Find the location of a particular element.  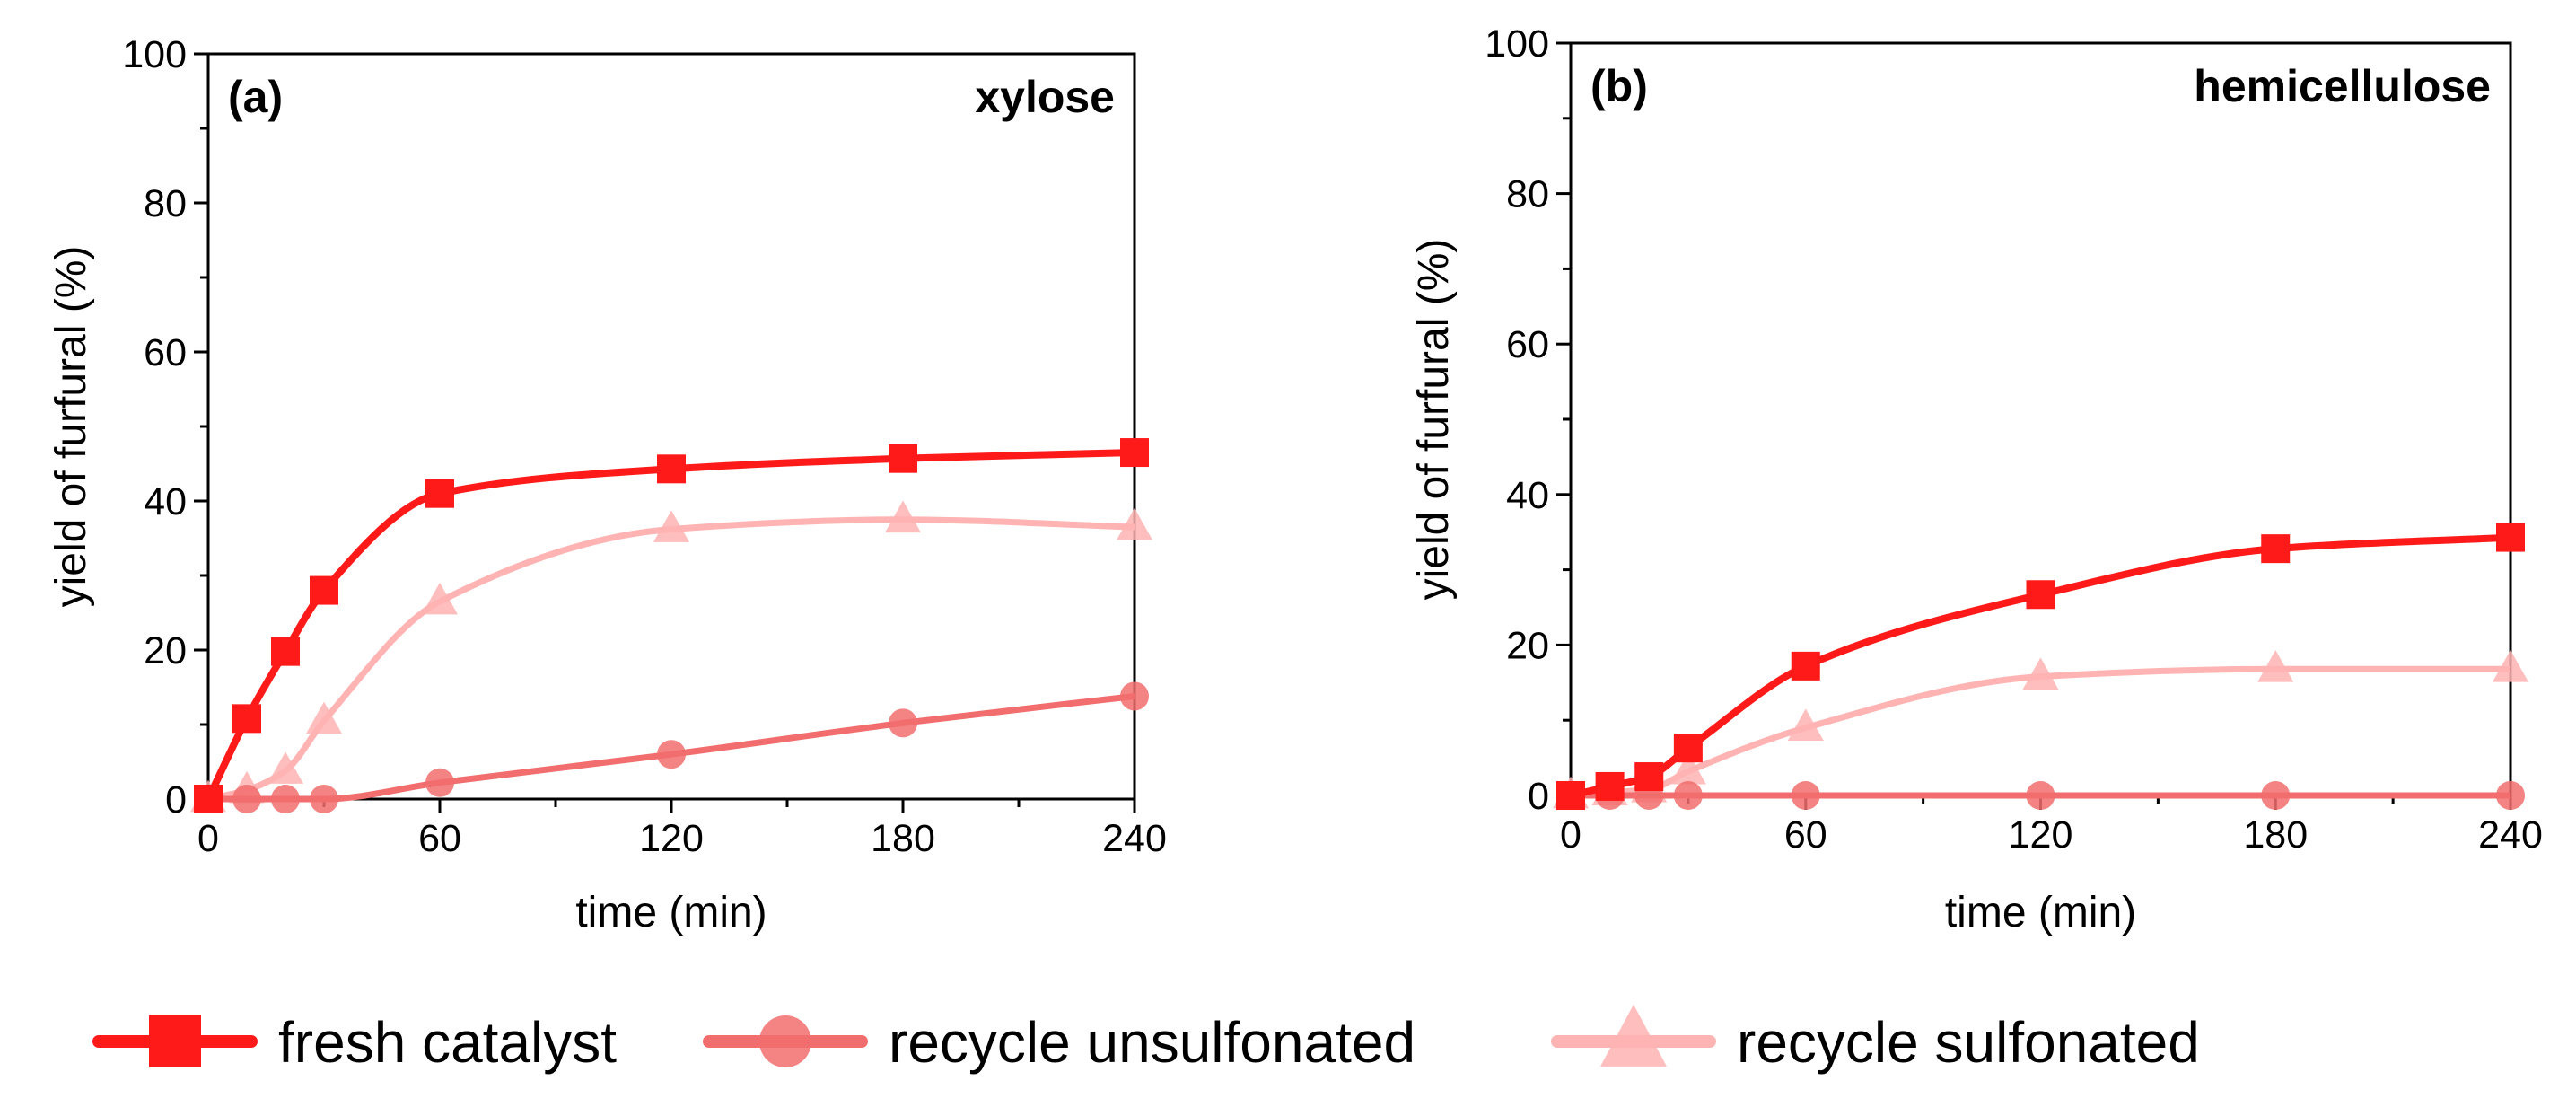

legend-label: fresh catalyst is located at coordinates (447, 1042).